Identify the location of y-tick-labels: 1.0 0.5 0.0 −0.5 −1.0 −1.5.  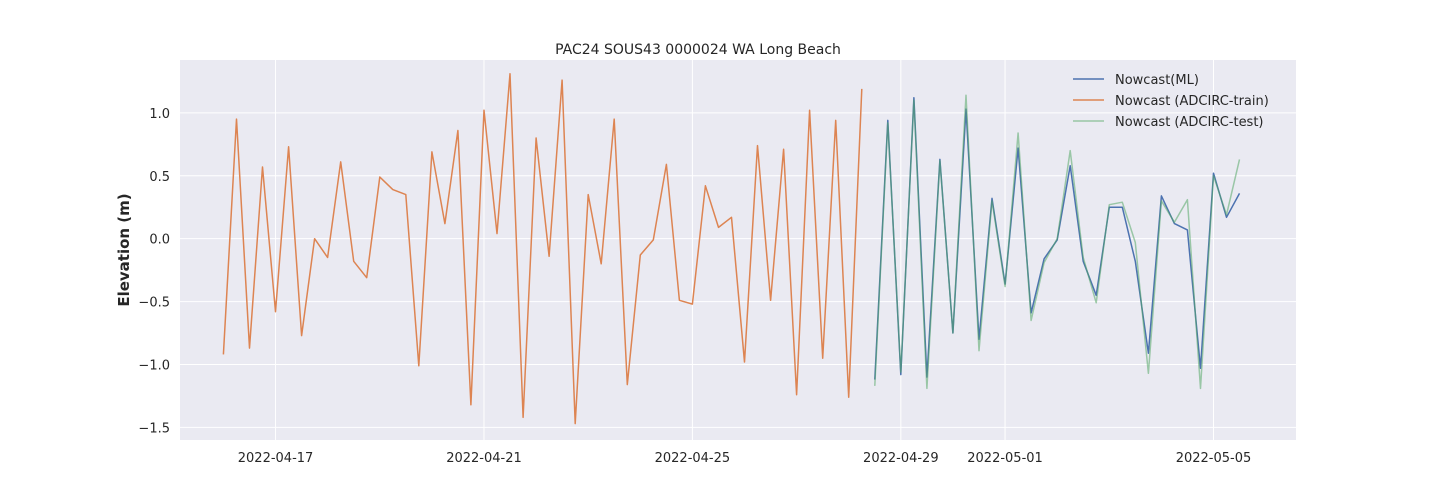
(154, 272).